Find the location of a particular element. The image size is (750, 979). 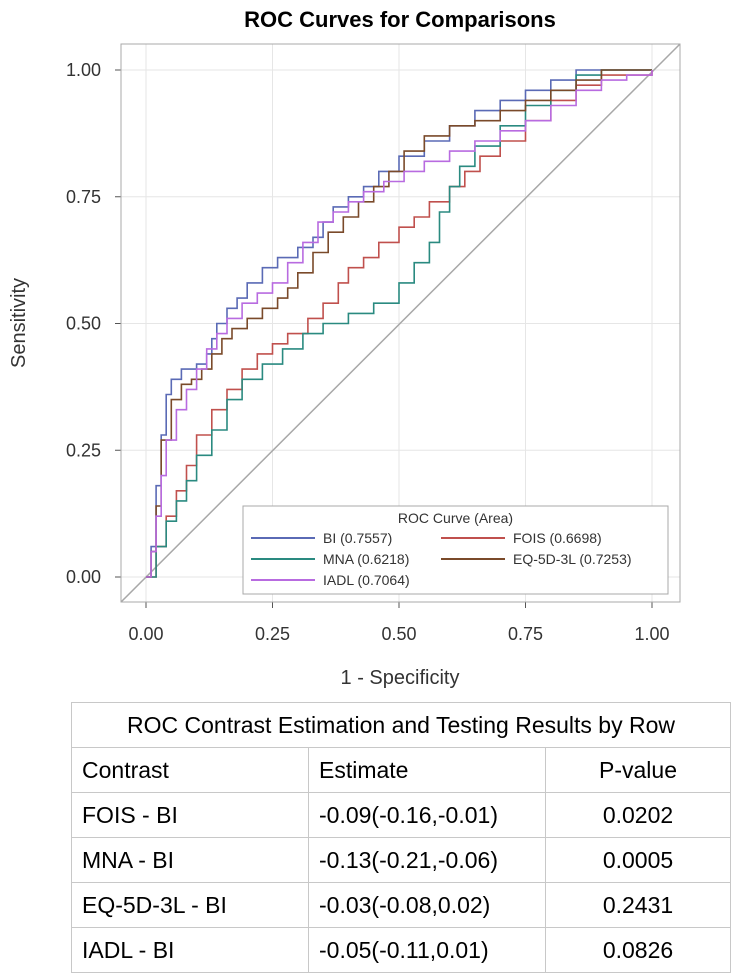

table-row: IADL - BI -0.05(-0.11,0.01) 0.0826 is located at coordinates (401, 950).